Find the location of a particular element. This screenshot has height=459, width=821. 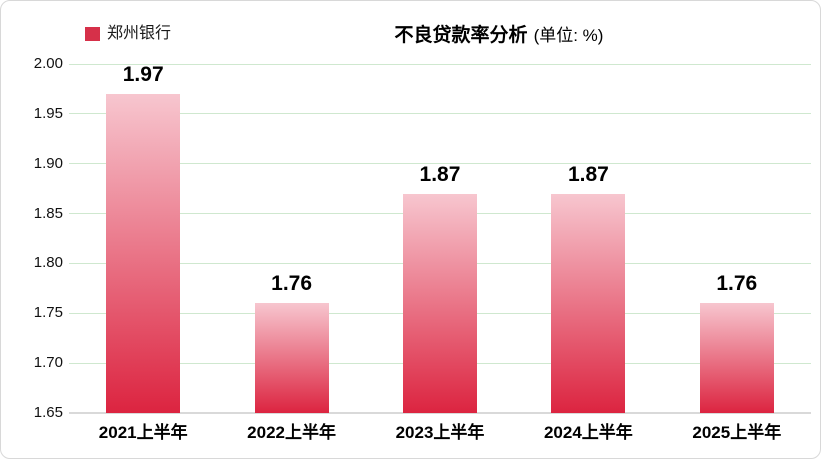

legend-marker-icon is located at coordinates (92, 33).